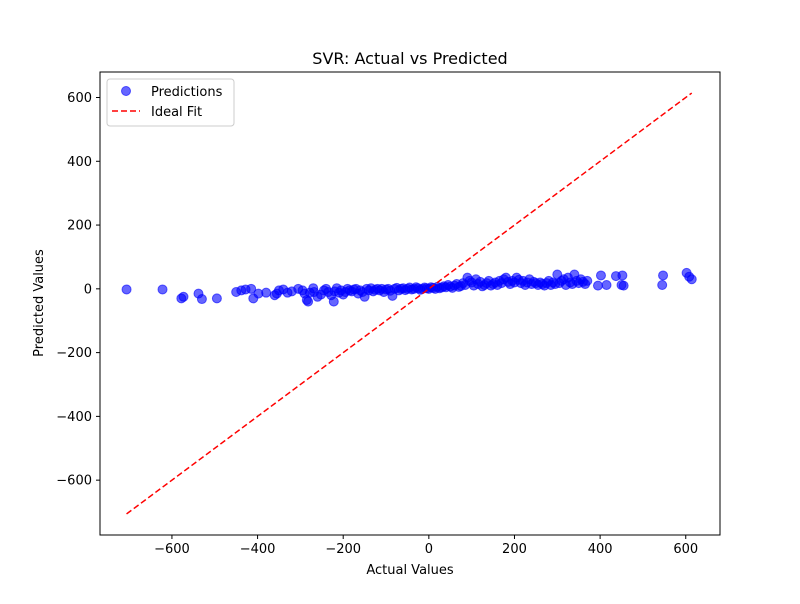  What do you see at coordinates (176, 112) in the screenshot?
I see `legend-label-ideal-fit: Ideal Fit` at bounding box center [176, 112].